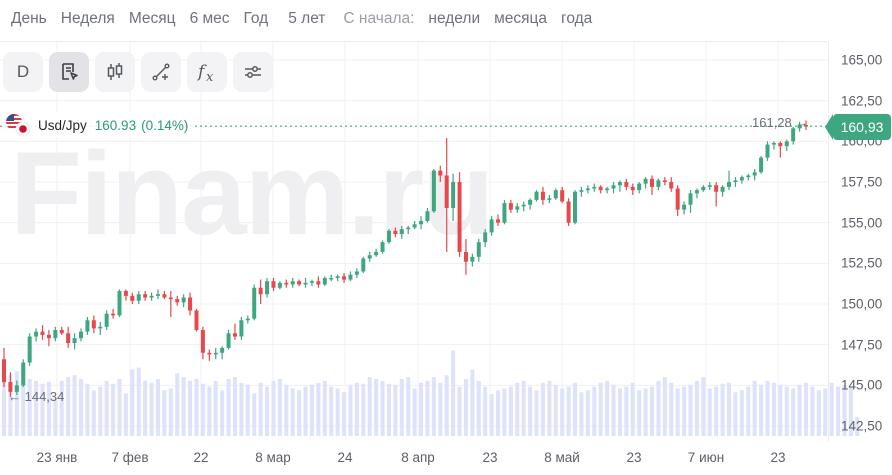  I want to click on period-month: Месяц, so click(152, 18).